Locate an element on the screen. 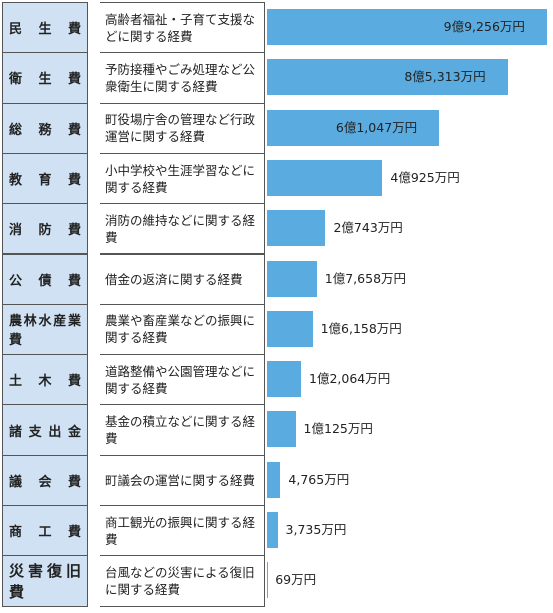 This screenshot has width=553, height=613. value-label: 4,765万円 is located at coordinates (319, 479).